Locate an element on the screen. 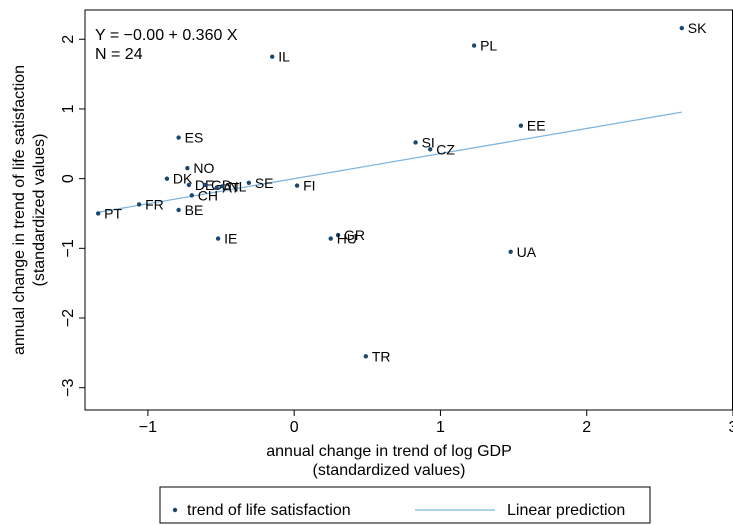 The height and width of the screenshot is (525, 733). point-label-es: ES is located at coordinates (194, 138).